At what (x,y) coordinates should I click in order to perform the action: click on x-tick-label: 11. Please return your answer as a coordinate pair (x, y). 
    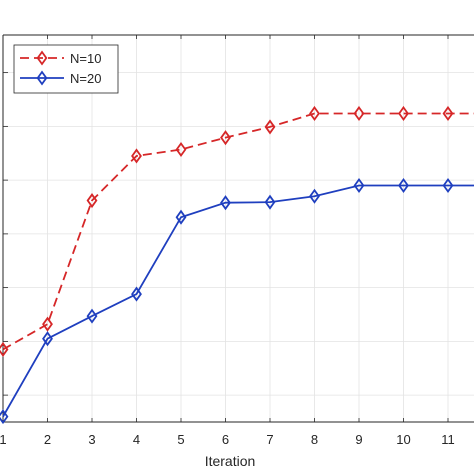
    Looking at the image, I should click on (448, 439).